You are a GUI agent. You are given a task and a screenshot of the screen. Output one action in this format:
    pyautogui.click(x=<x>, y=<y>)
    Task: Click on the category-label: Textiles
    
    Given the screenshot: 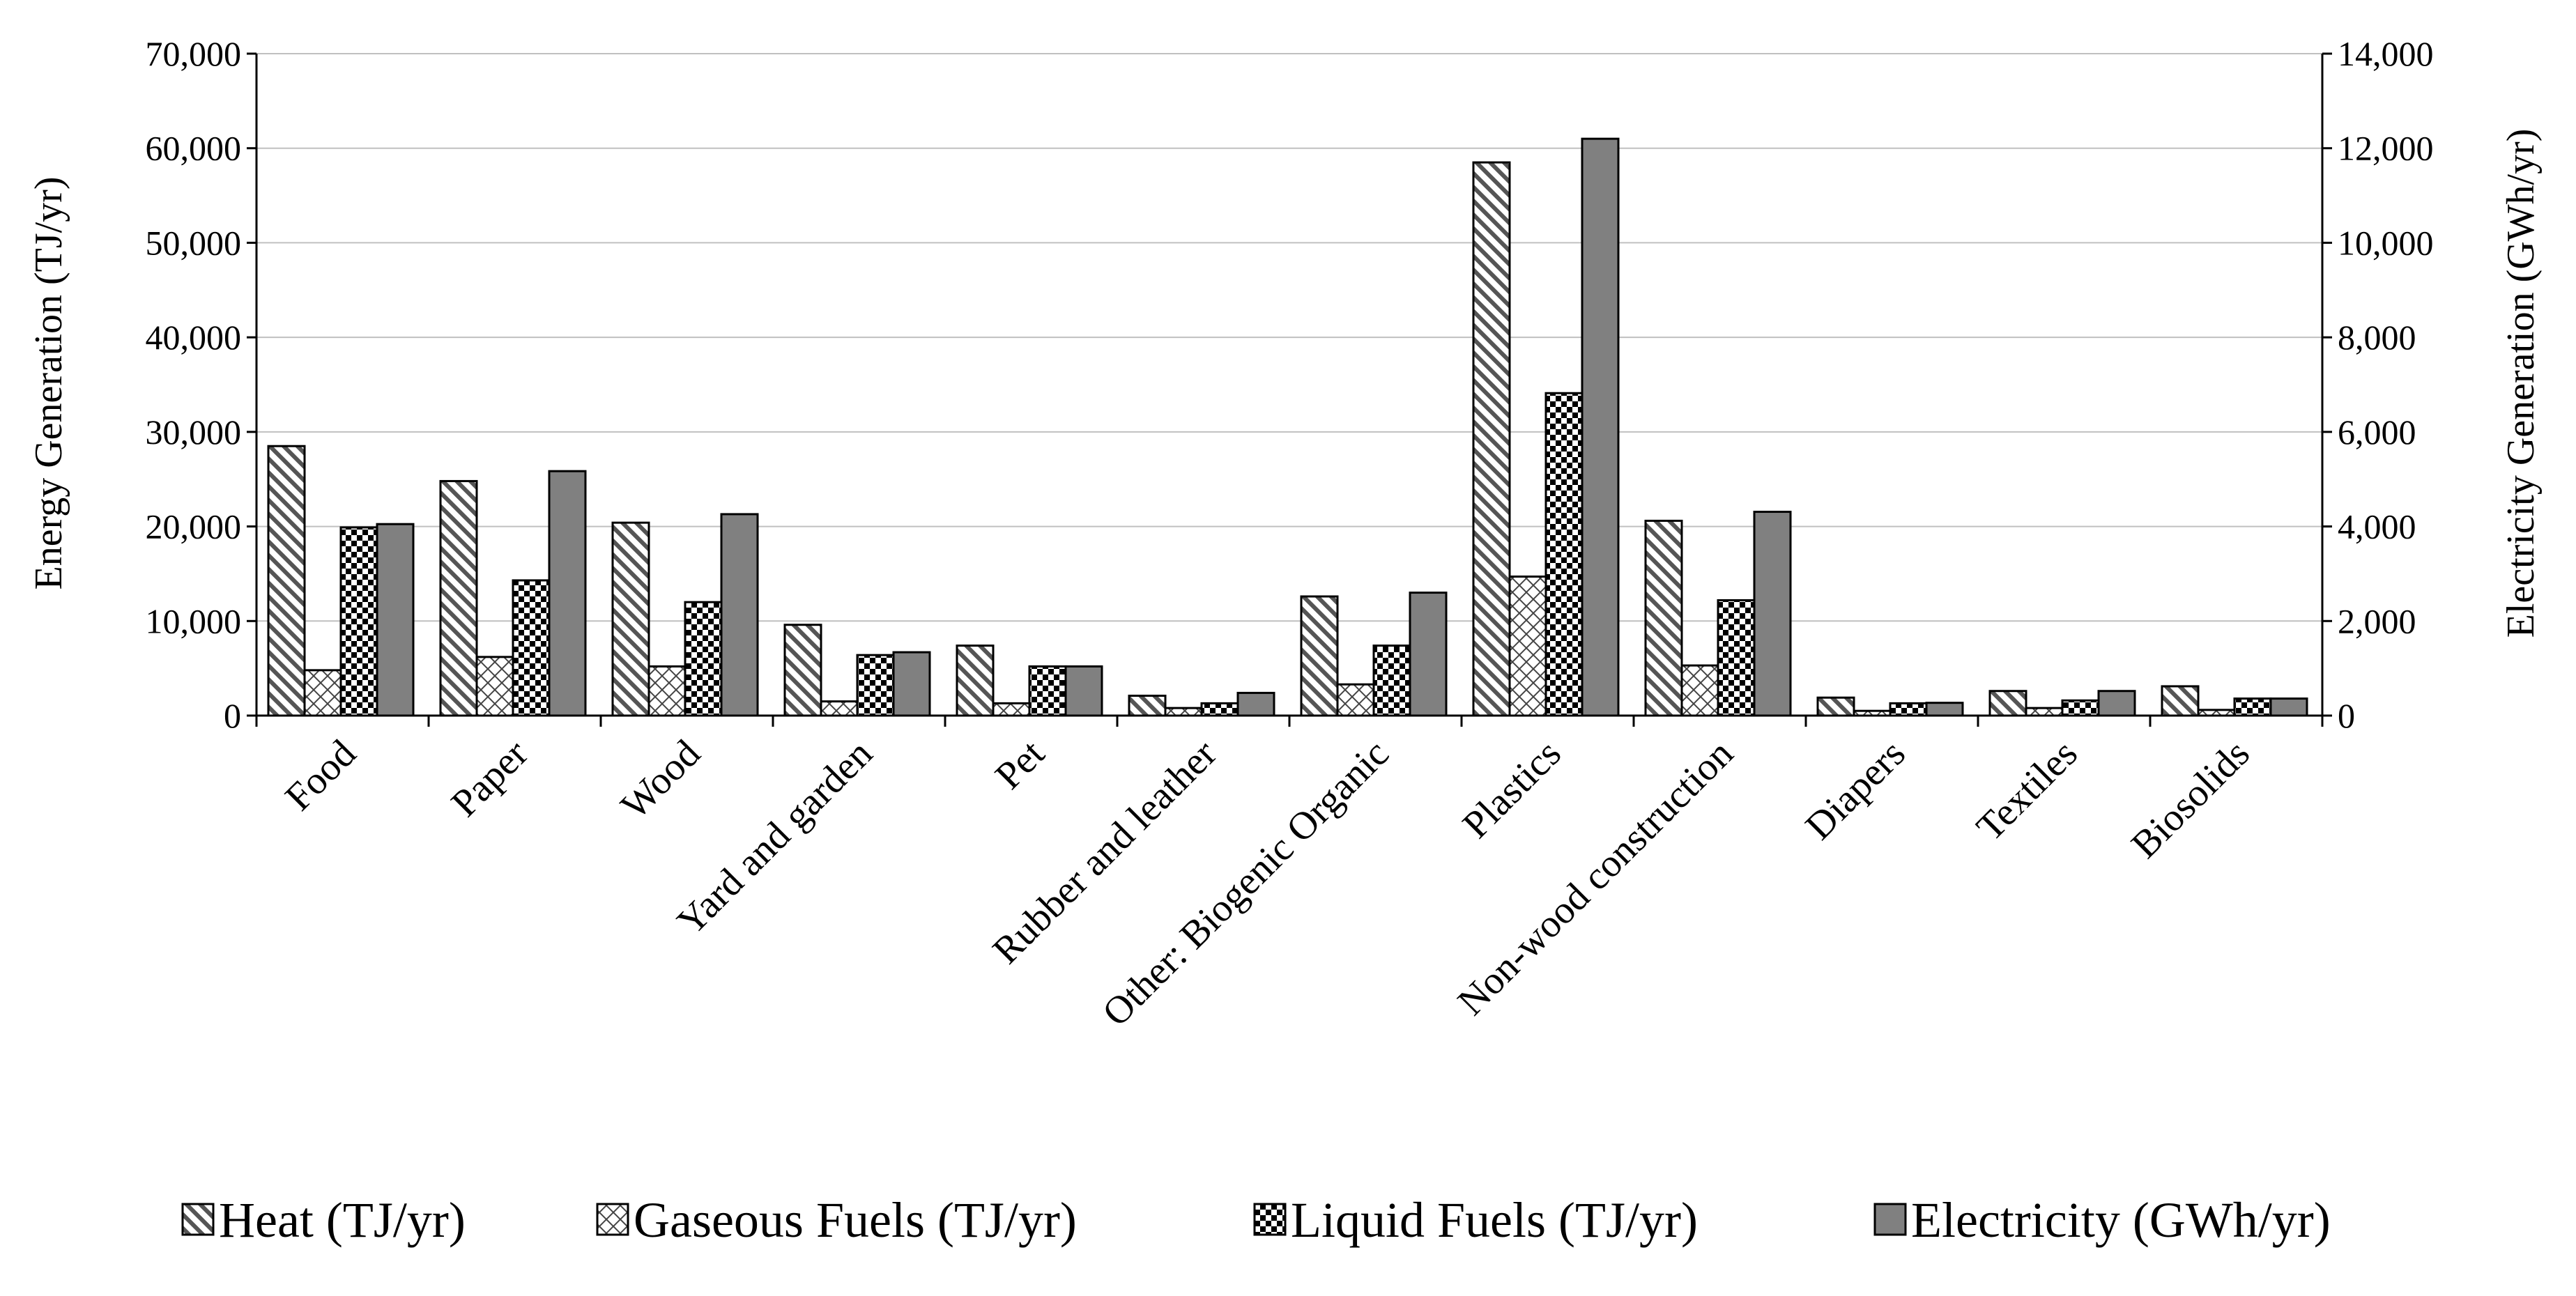 What is the action you would take?
    pyautogui.click(x=2027, y=790)
    